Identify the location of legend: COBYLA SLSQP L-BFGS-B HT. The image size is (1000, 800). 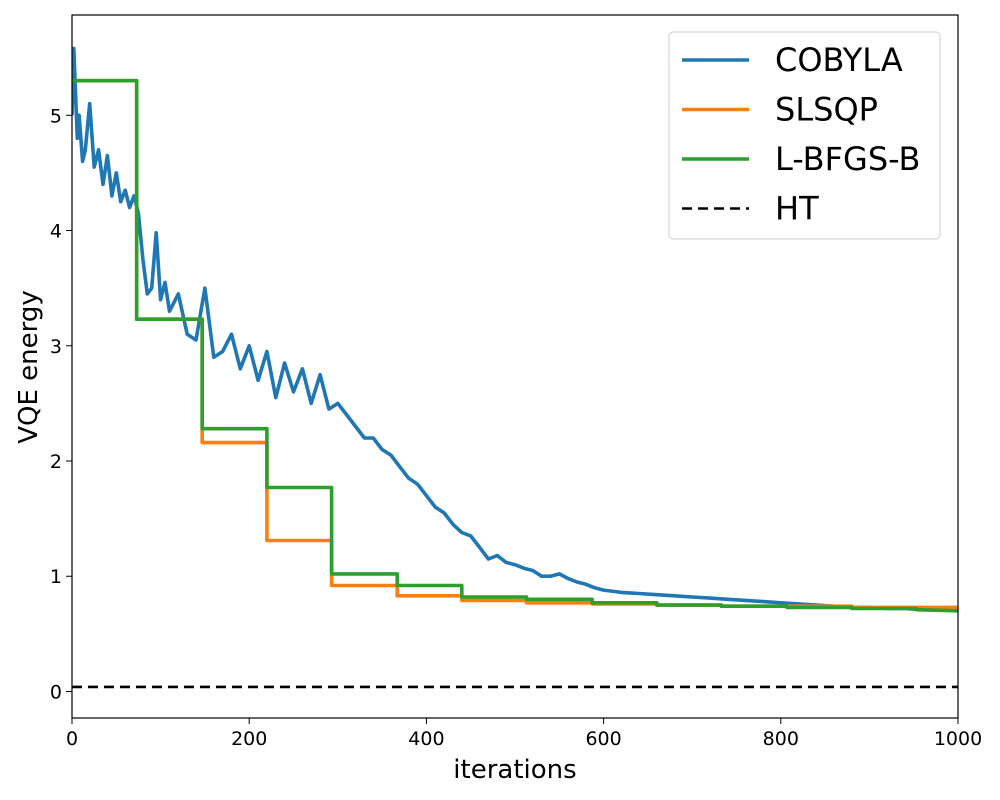
(804, 135).